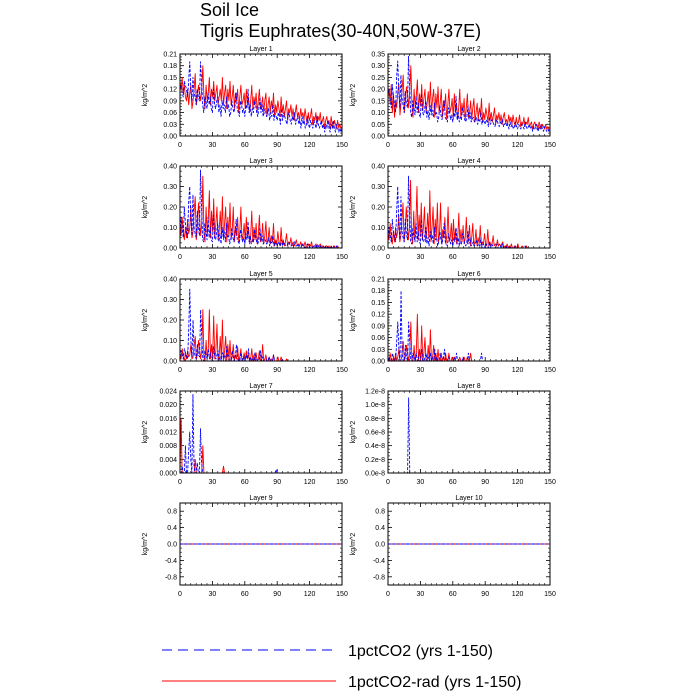  What do you see at coordinates (378, 125) in the screenshot?
I see `y-tick-label: 0.05` at bounding box center [378, 125].